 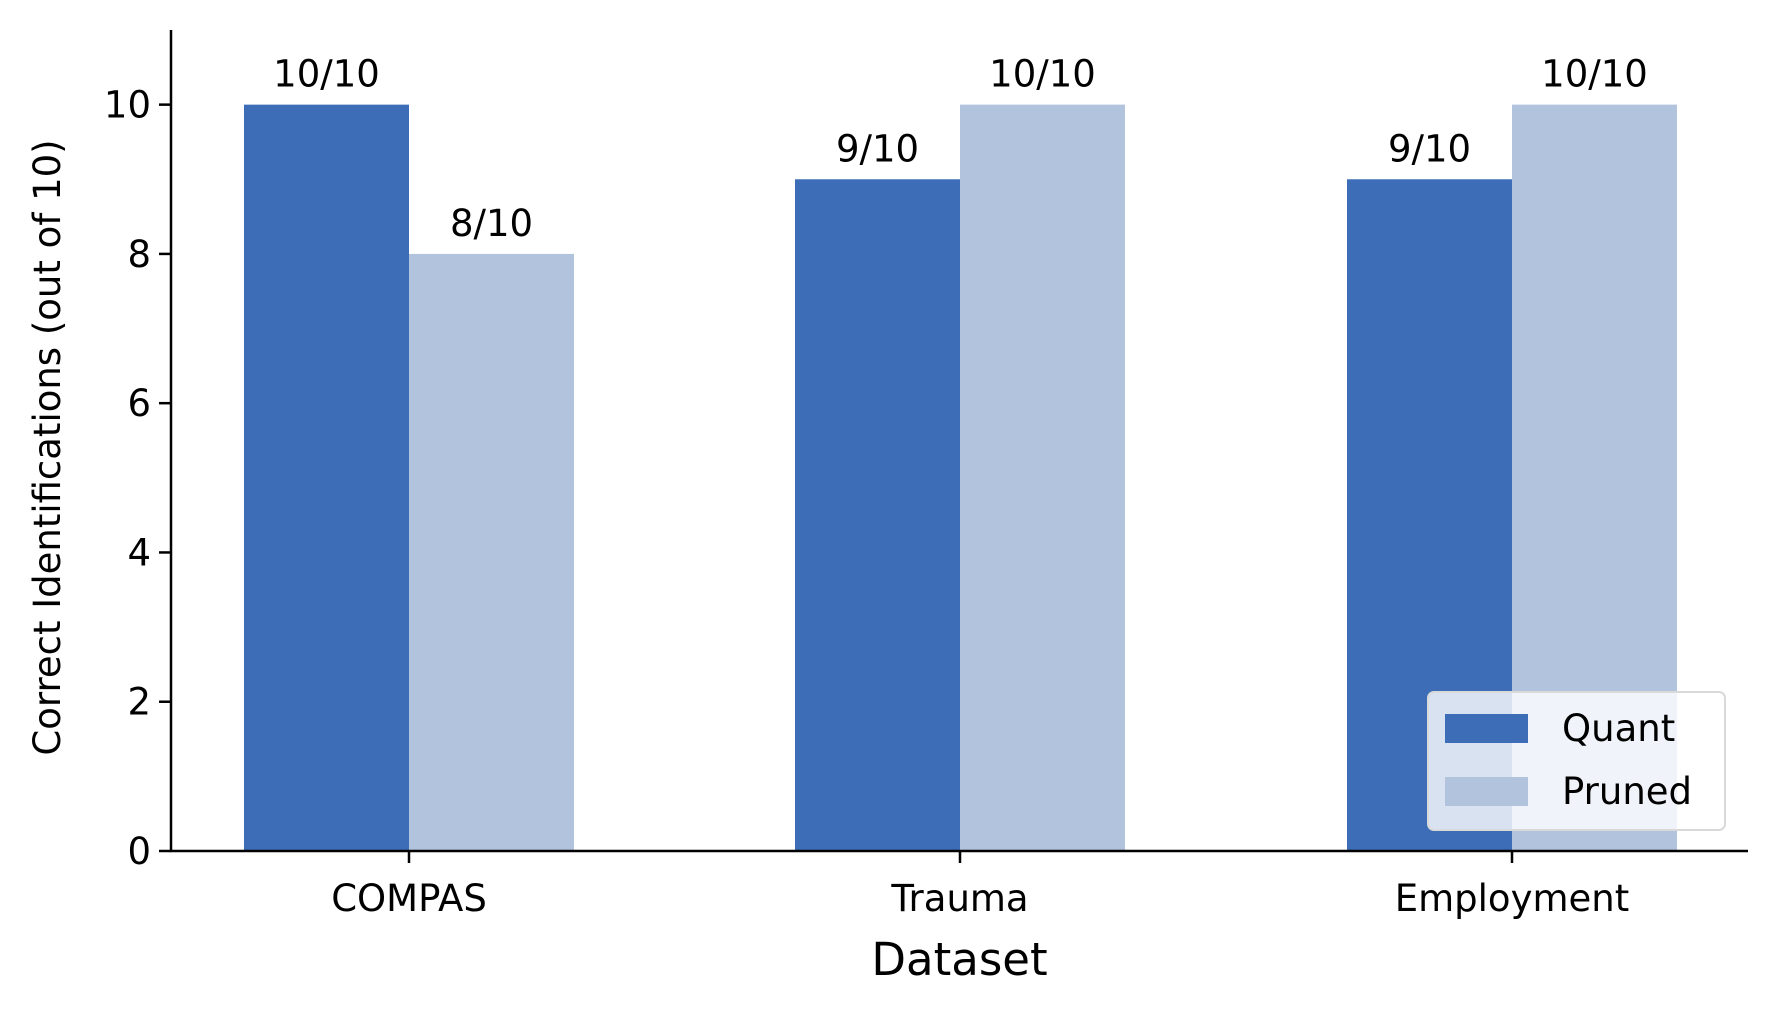 I want to click on x-axis-title: Dataset, so click(x=959, y=959).